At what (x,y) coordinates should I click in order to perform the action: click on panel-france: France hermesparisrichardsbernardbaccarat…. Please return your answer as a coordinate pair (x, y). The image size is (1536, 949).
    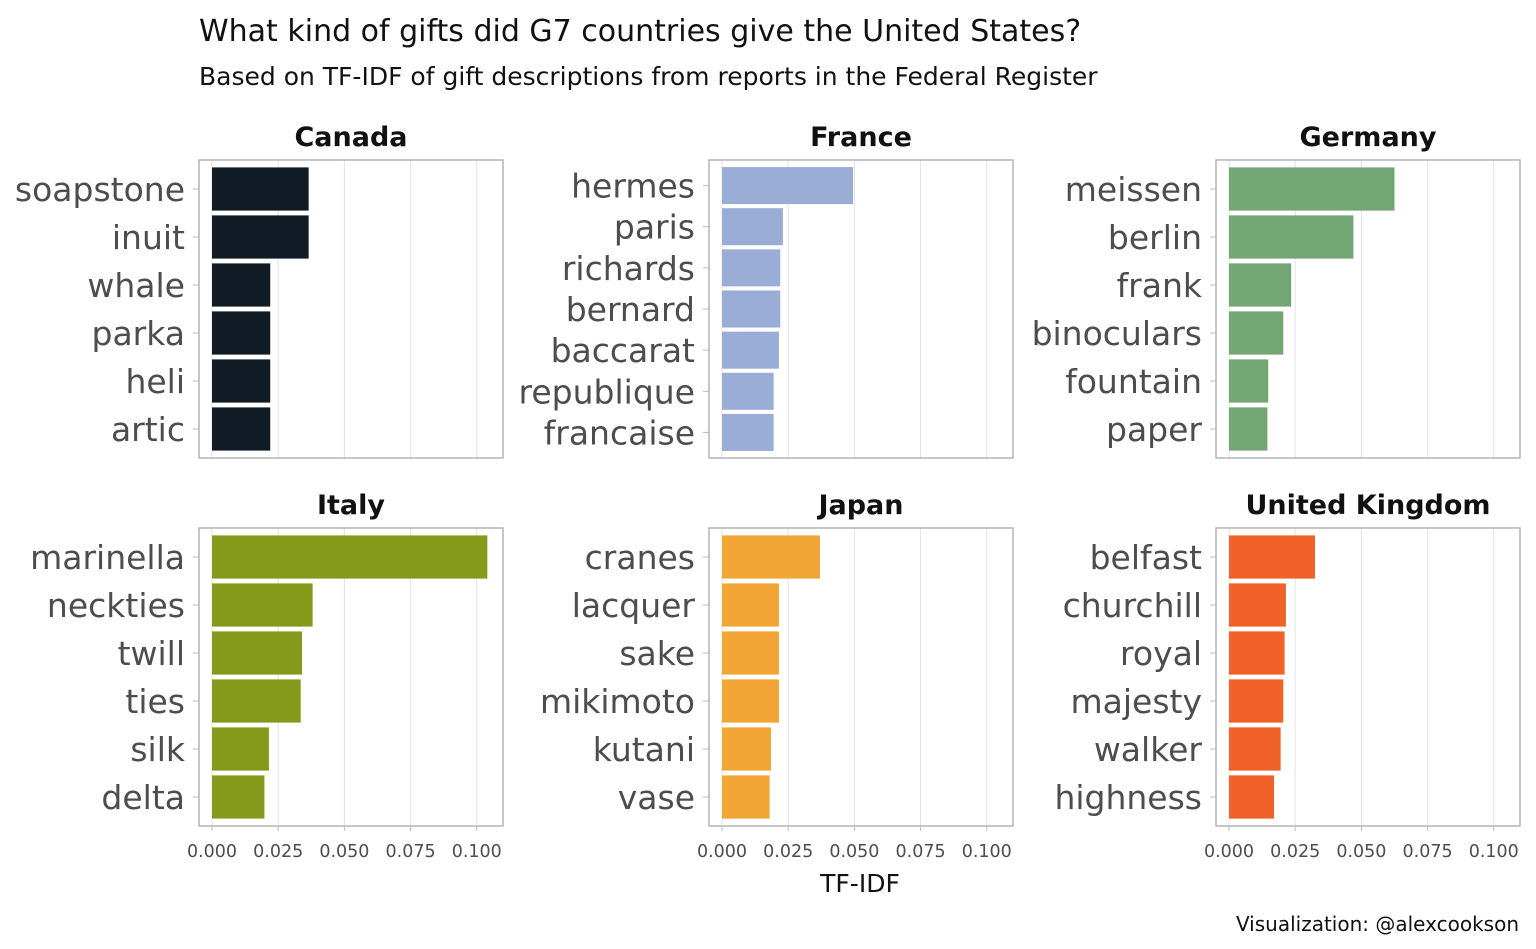
    Looking at the image, I should click on (766, 290).